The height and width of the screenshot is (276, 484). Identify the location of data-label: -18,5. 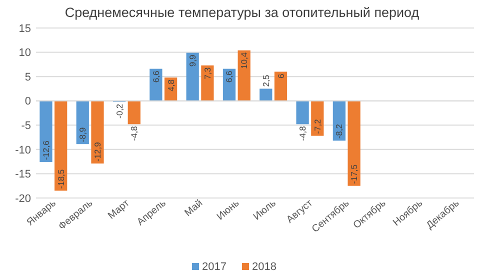
(61, 179).